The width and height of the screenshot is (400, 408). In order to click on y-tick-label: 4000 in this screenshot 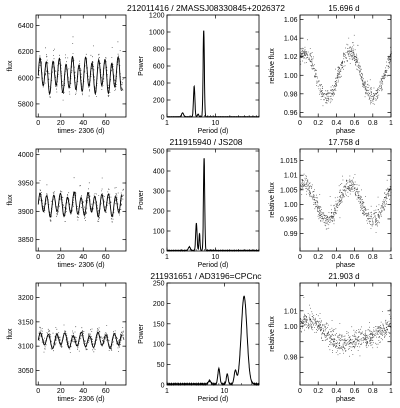, I will do `click(26, 155)`.